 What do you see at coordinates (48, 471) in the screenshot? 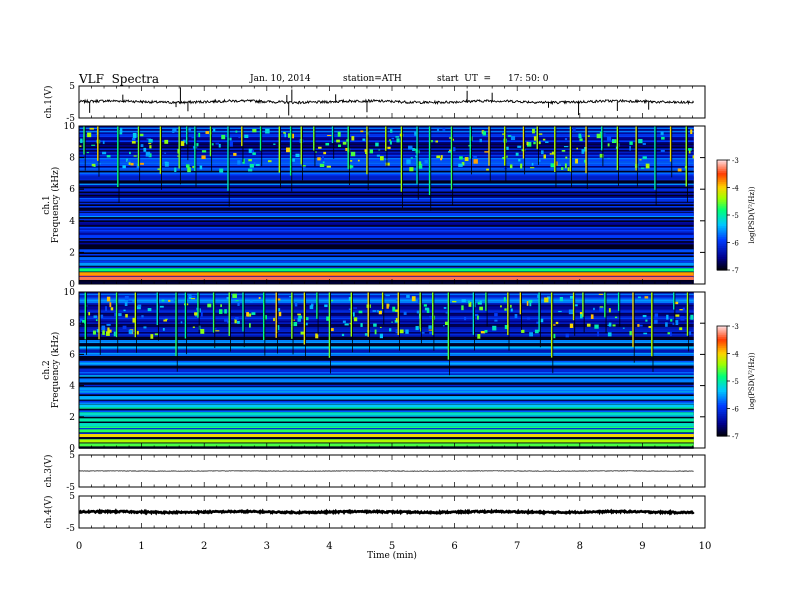
I see `ch3-ylabel: ch.3(V)` at bounding box center [48, 471].